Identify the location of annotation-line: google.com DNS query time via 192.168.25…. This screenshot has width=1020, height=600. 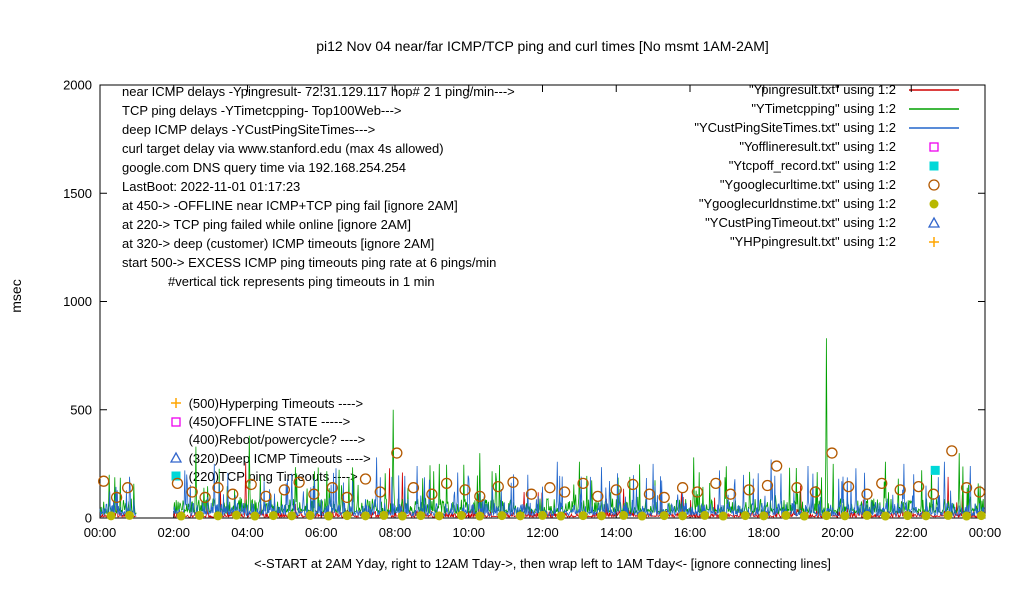
(264, 167).